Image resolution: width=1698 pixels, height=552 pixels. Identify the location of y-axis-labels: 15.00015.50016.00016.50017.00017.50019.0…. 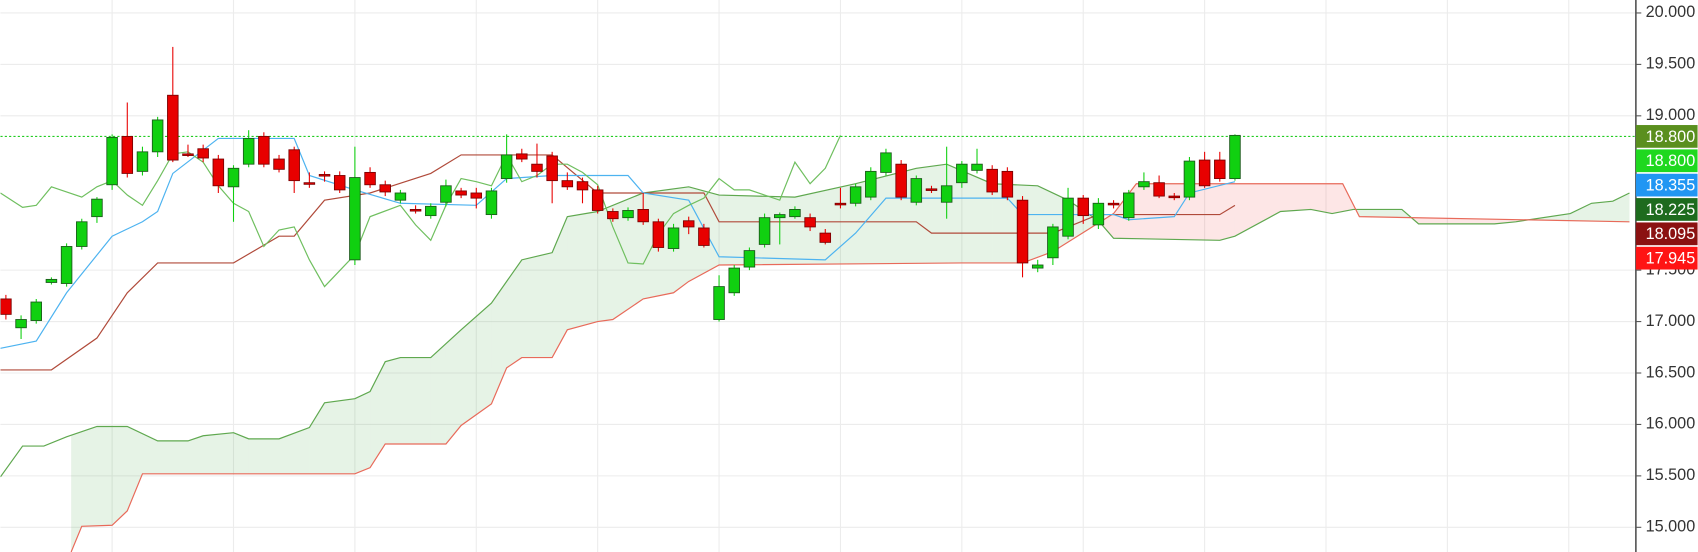
(1666, 269).